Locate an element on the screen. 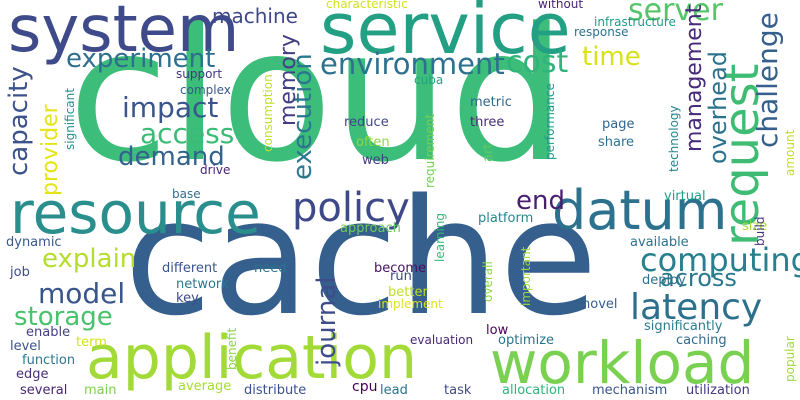  word-workload: workload is located at coordinates (622, 363).